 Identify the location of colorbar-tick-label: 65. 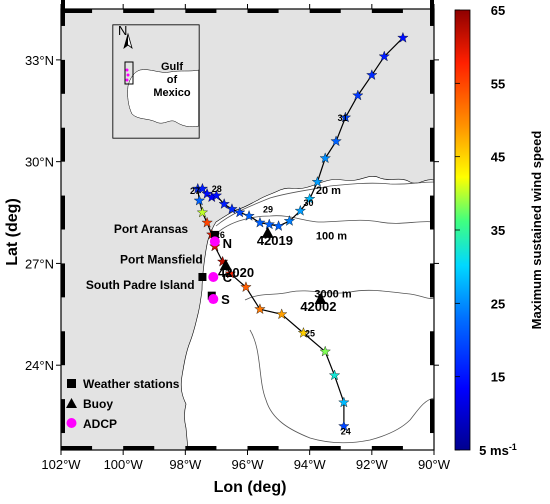
(498, 10).